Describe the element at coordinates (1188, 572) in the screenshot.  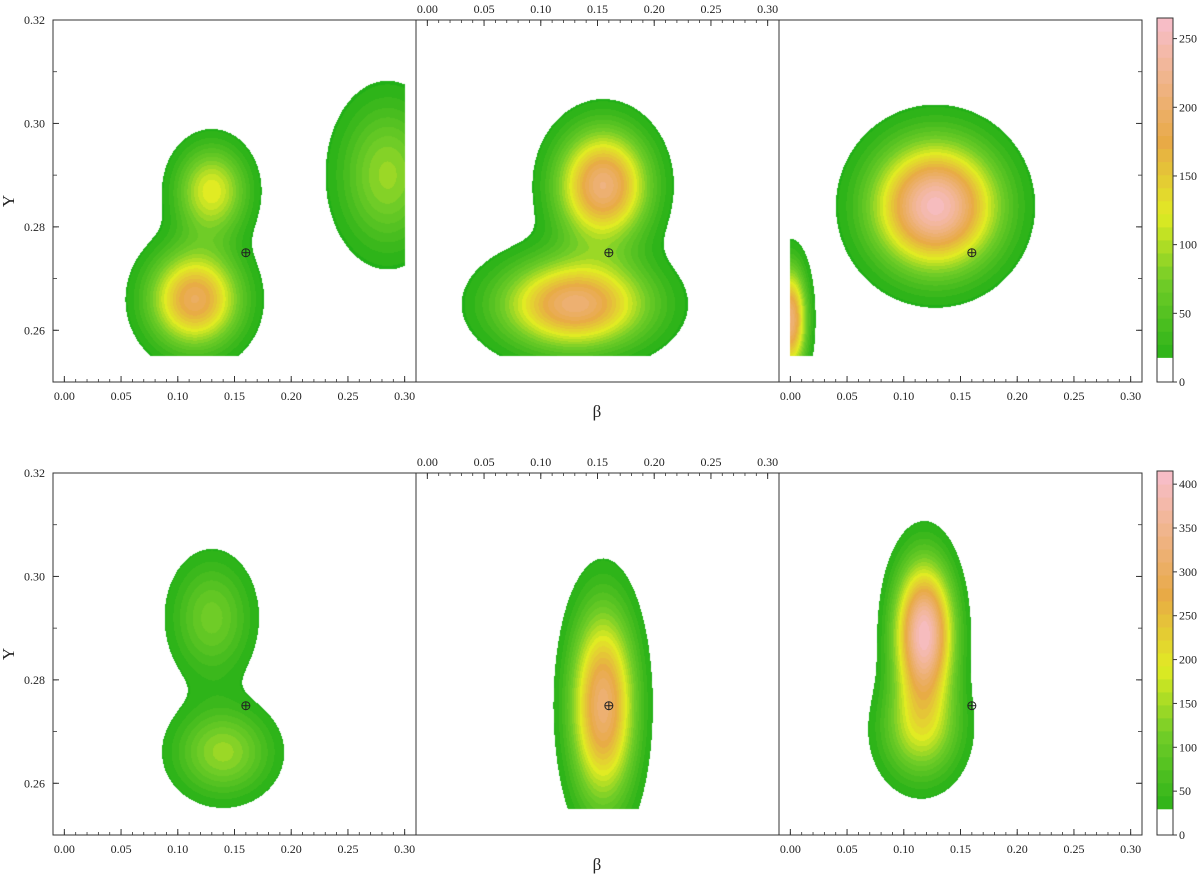
I see `colorbar-tick-label: 300` at that location.